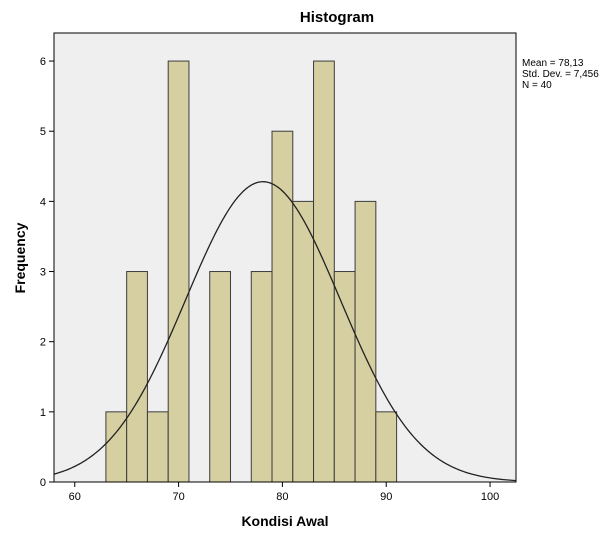  Describe the element at coordinates (178, 497) in the screenshot. I see `x-tick-label: 70` at that location.